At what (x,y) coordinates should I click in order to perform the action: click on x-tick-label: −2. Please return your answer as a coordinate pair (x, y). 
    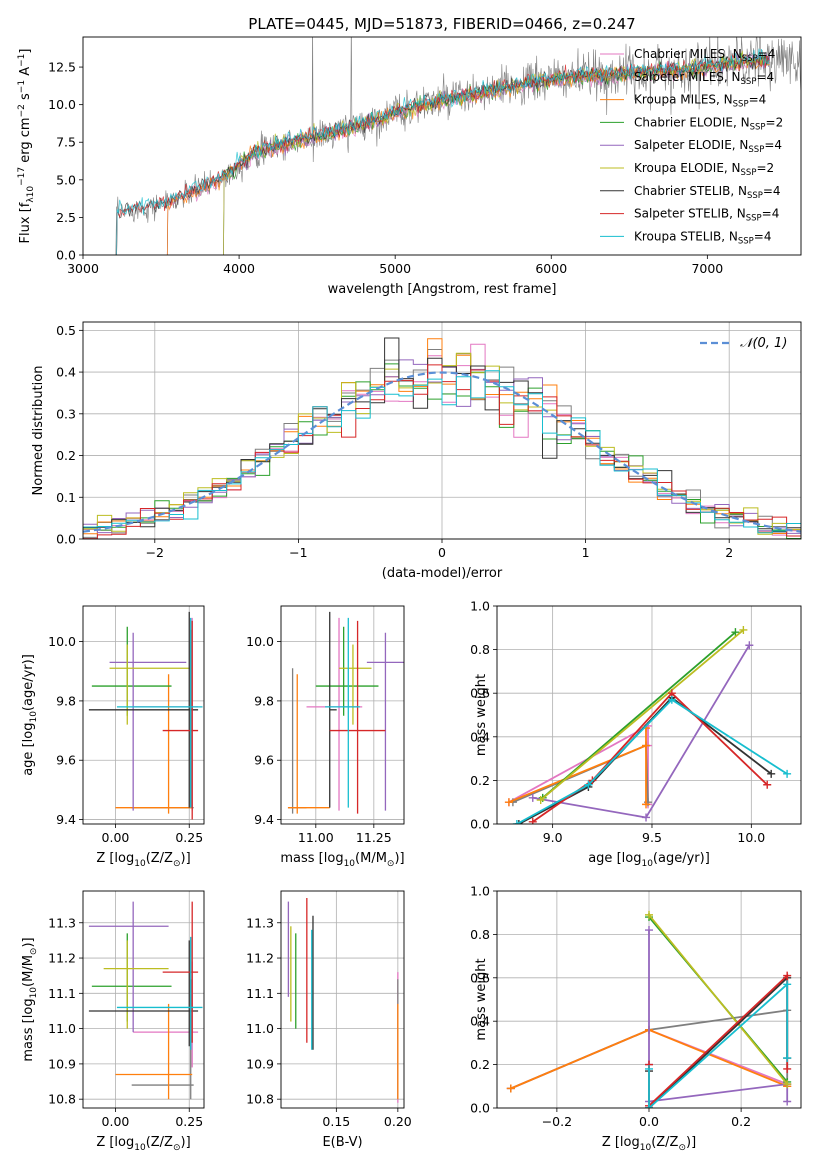
    Looking at the image, I should click on (155, 552).